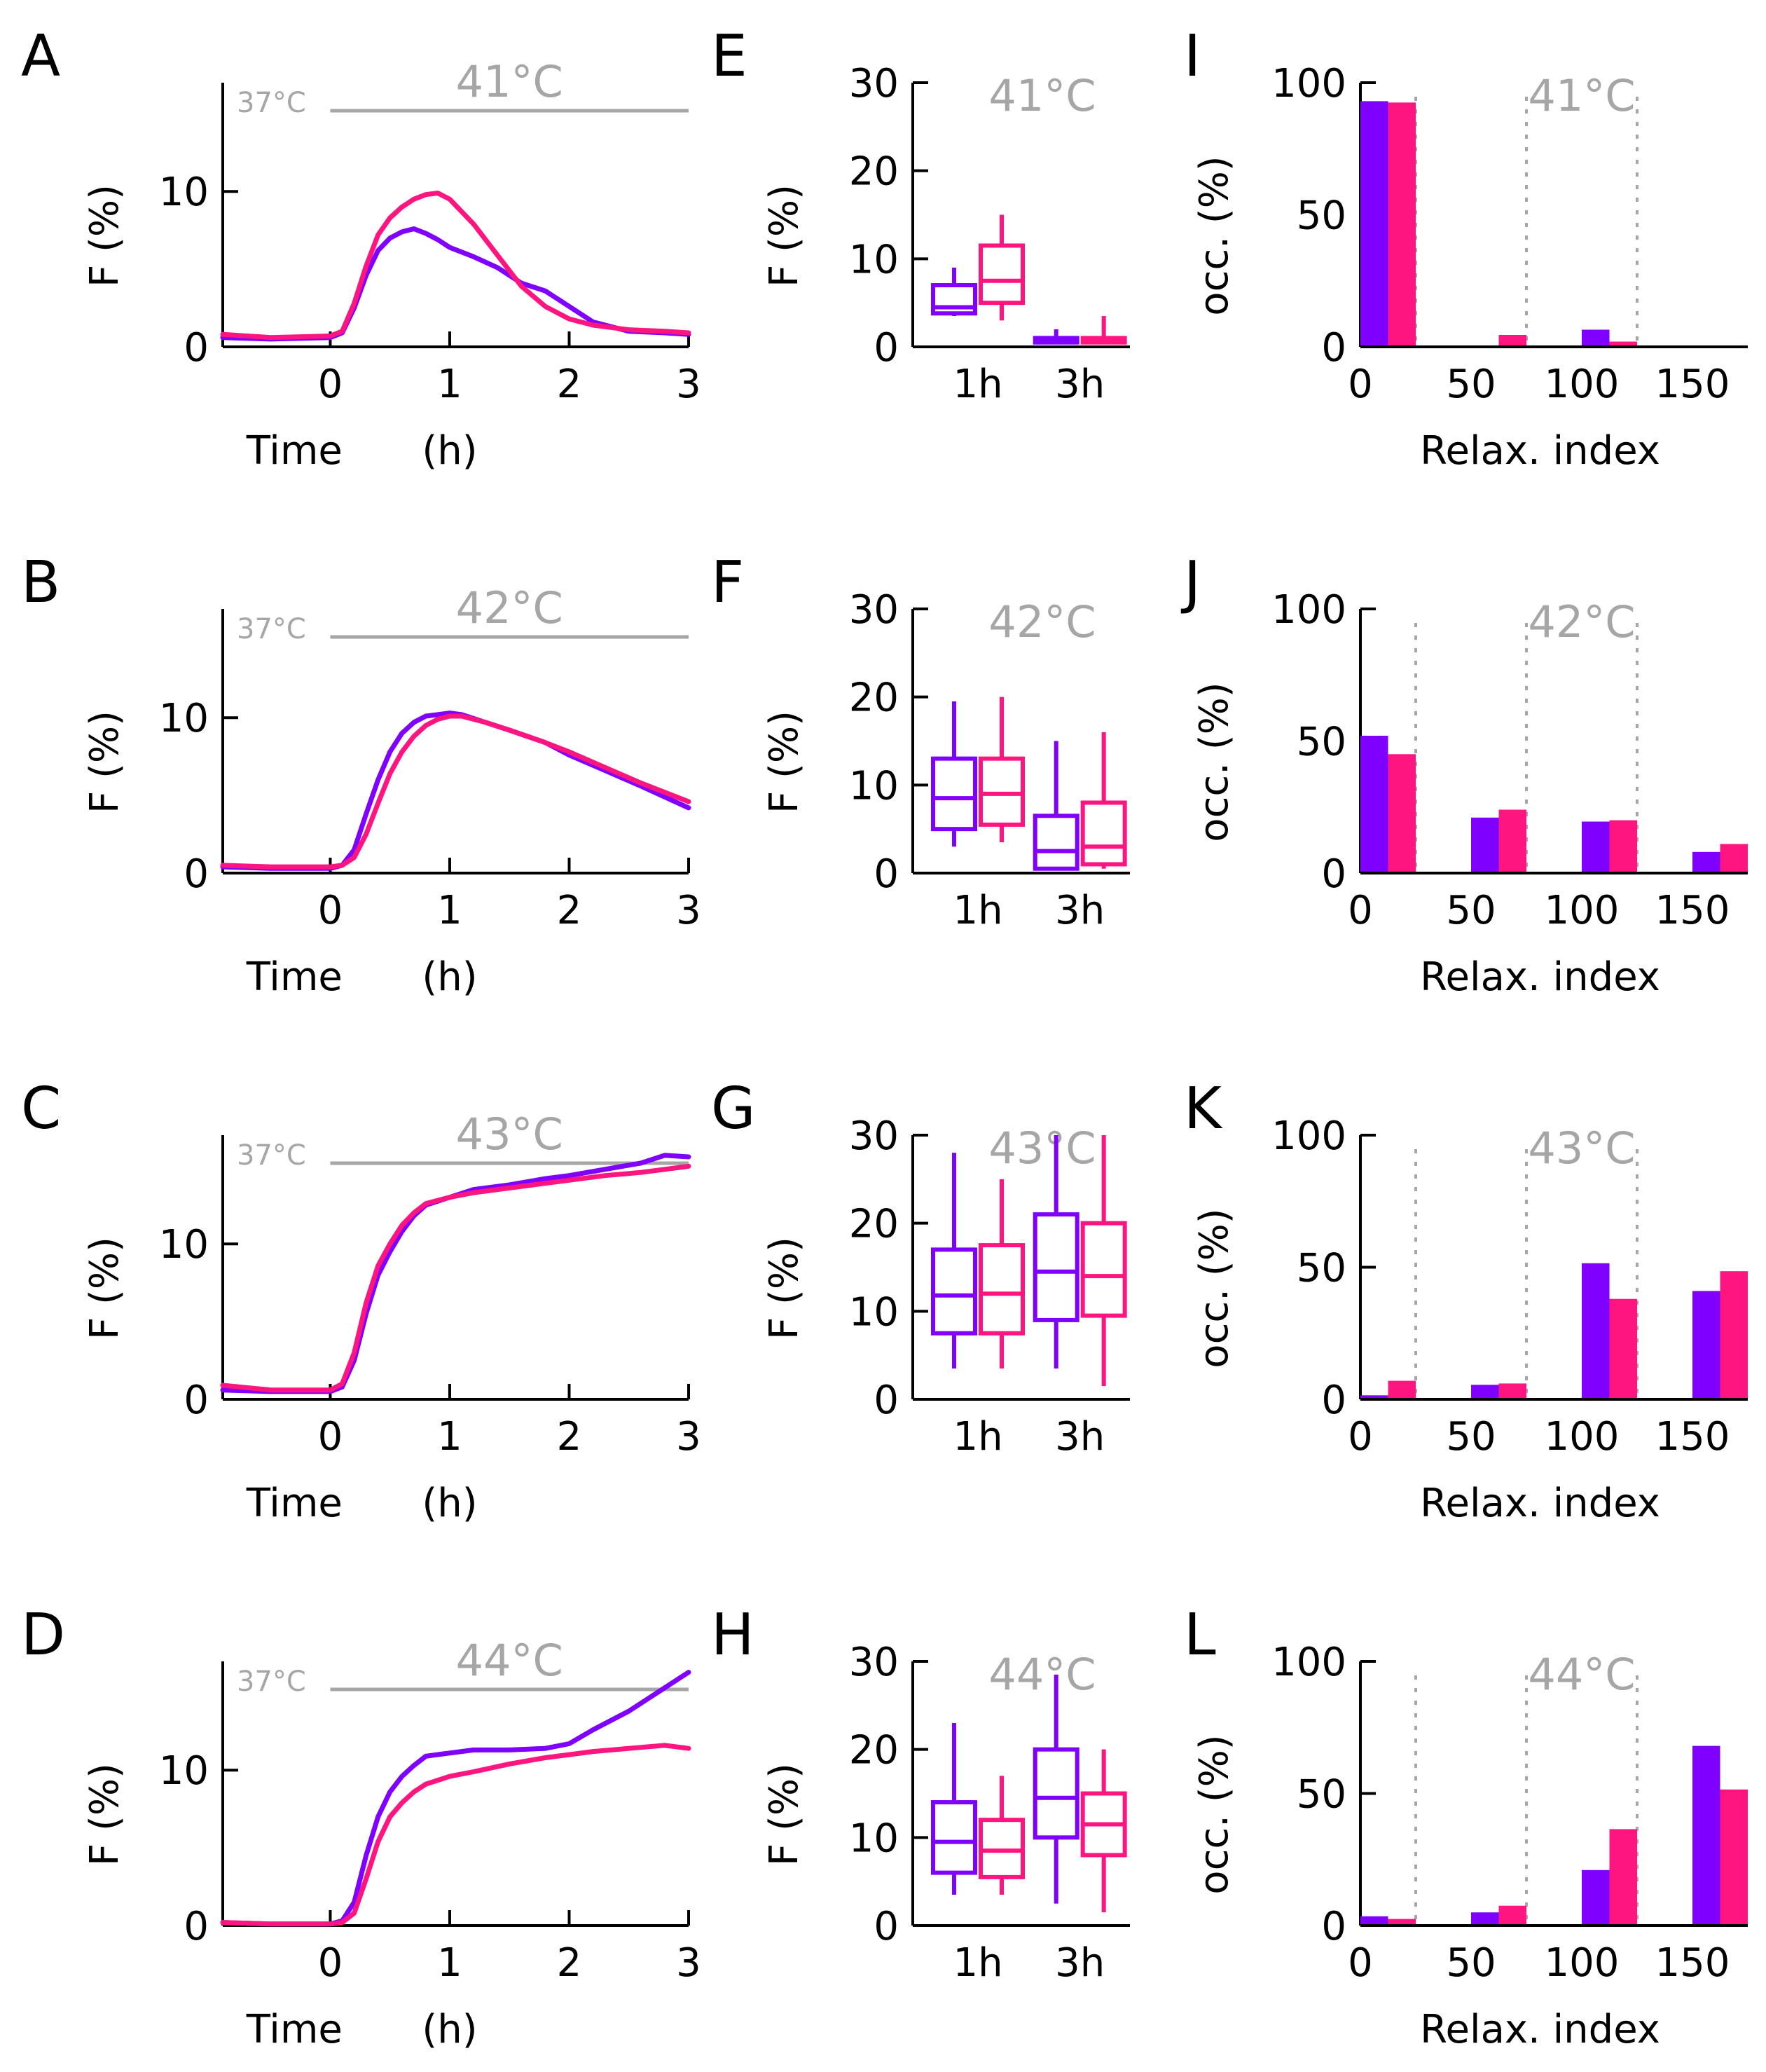  I want to click on panel-letter: G, so click(733, 1109).